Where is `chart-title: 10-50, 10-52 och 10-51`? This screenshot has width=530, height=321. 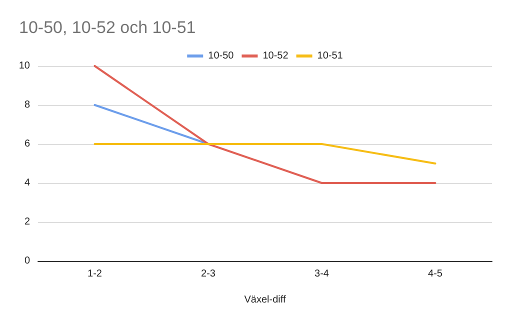
chart-title: 10-50, 10-52 och 10-51 is located at coordinates (107, 27).